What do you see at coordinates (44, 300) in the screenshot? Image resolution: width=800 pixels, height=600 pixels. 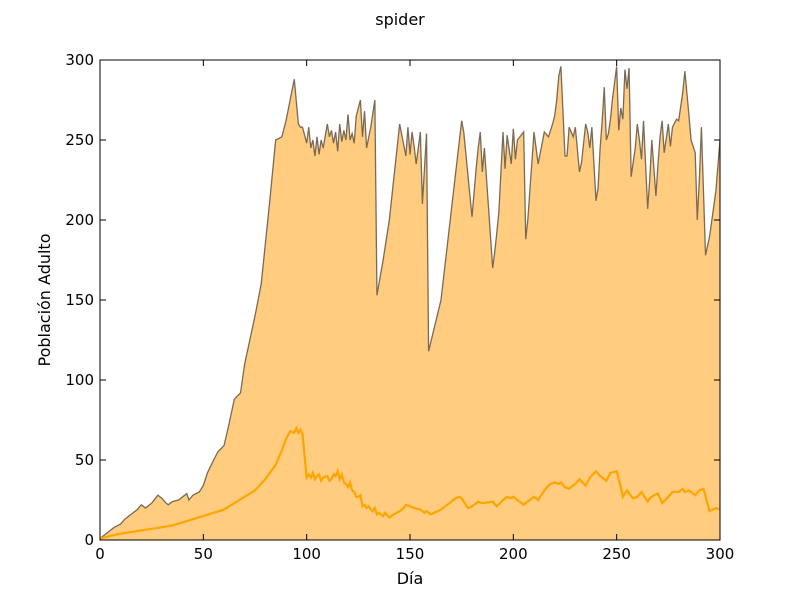 I see `y-axis-label: Población Adulto` at bounding box center [44, 300].